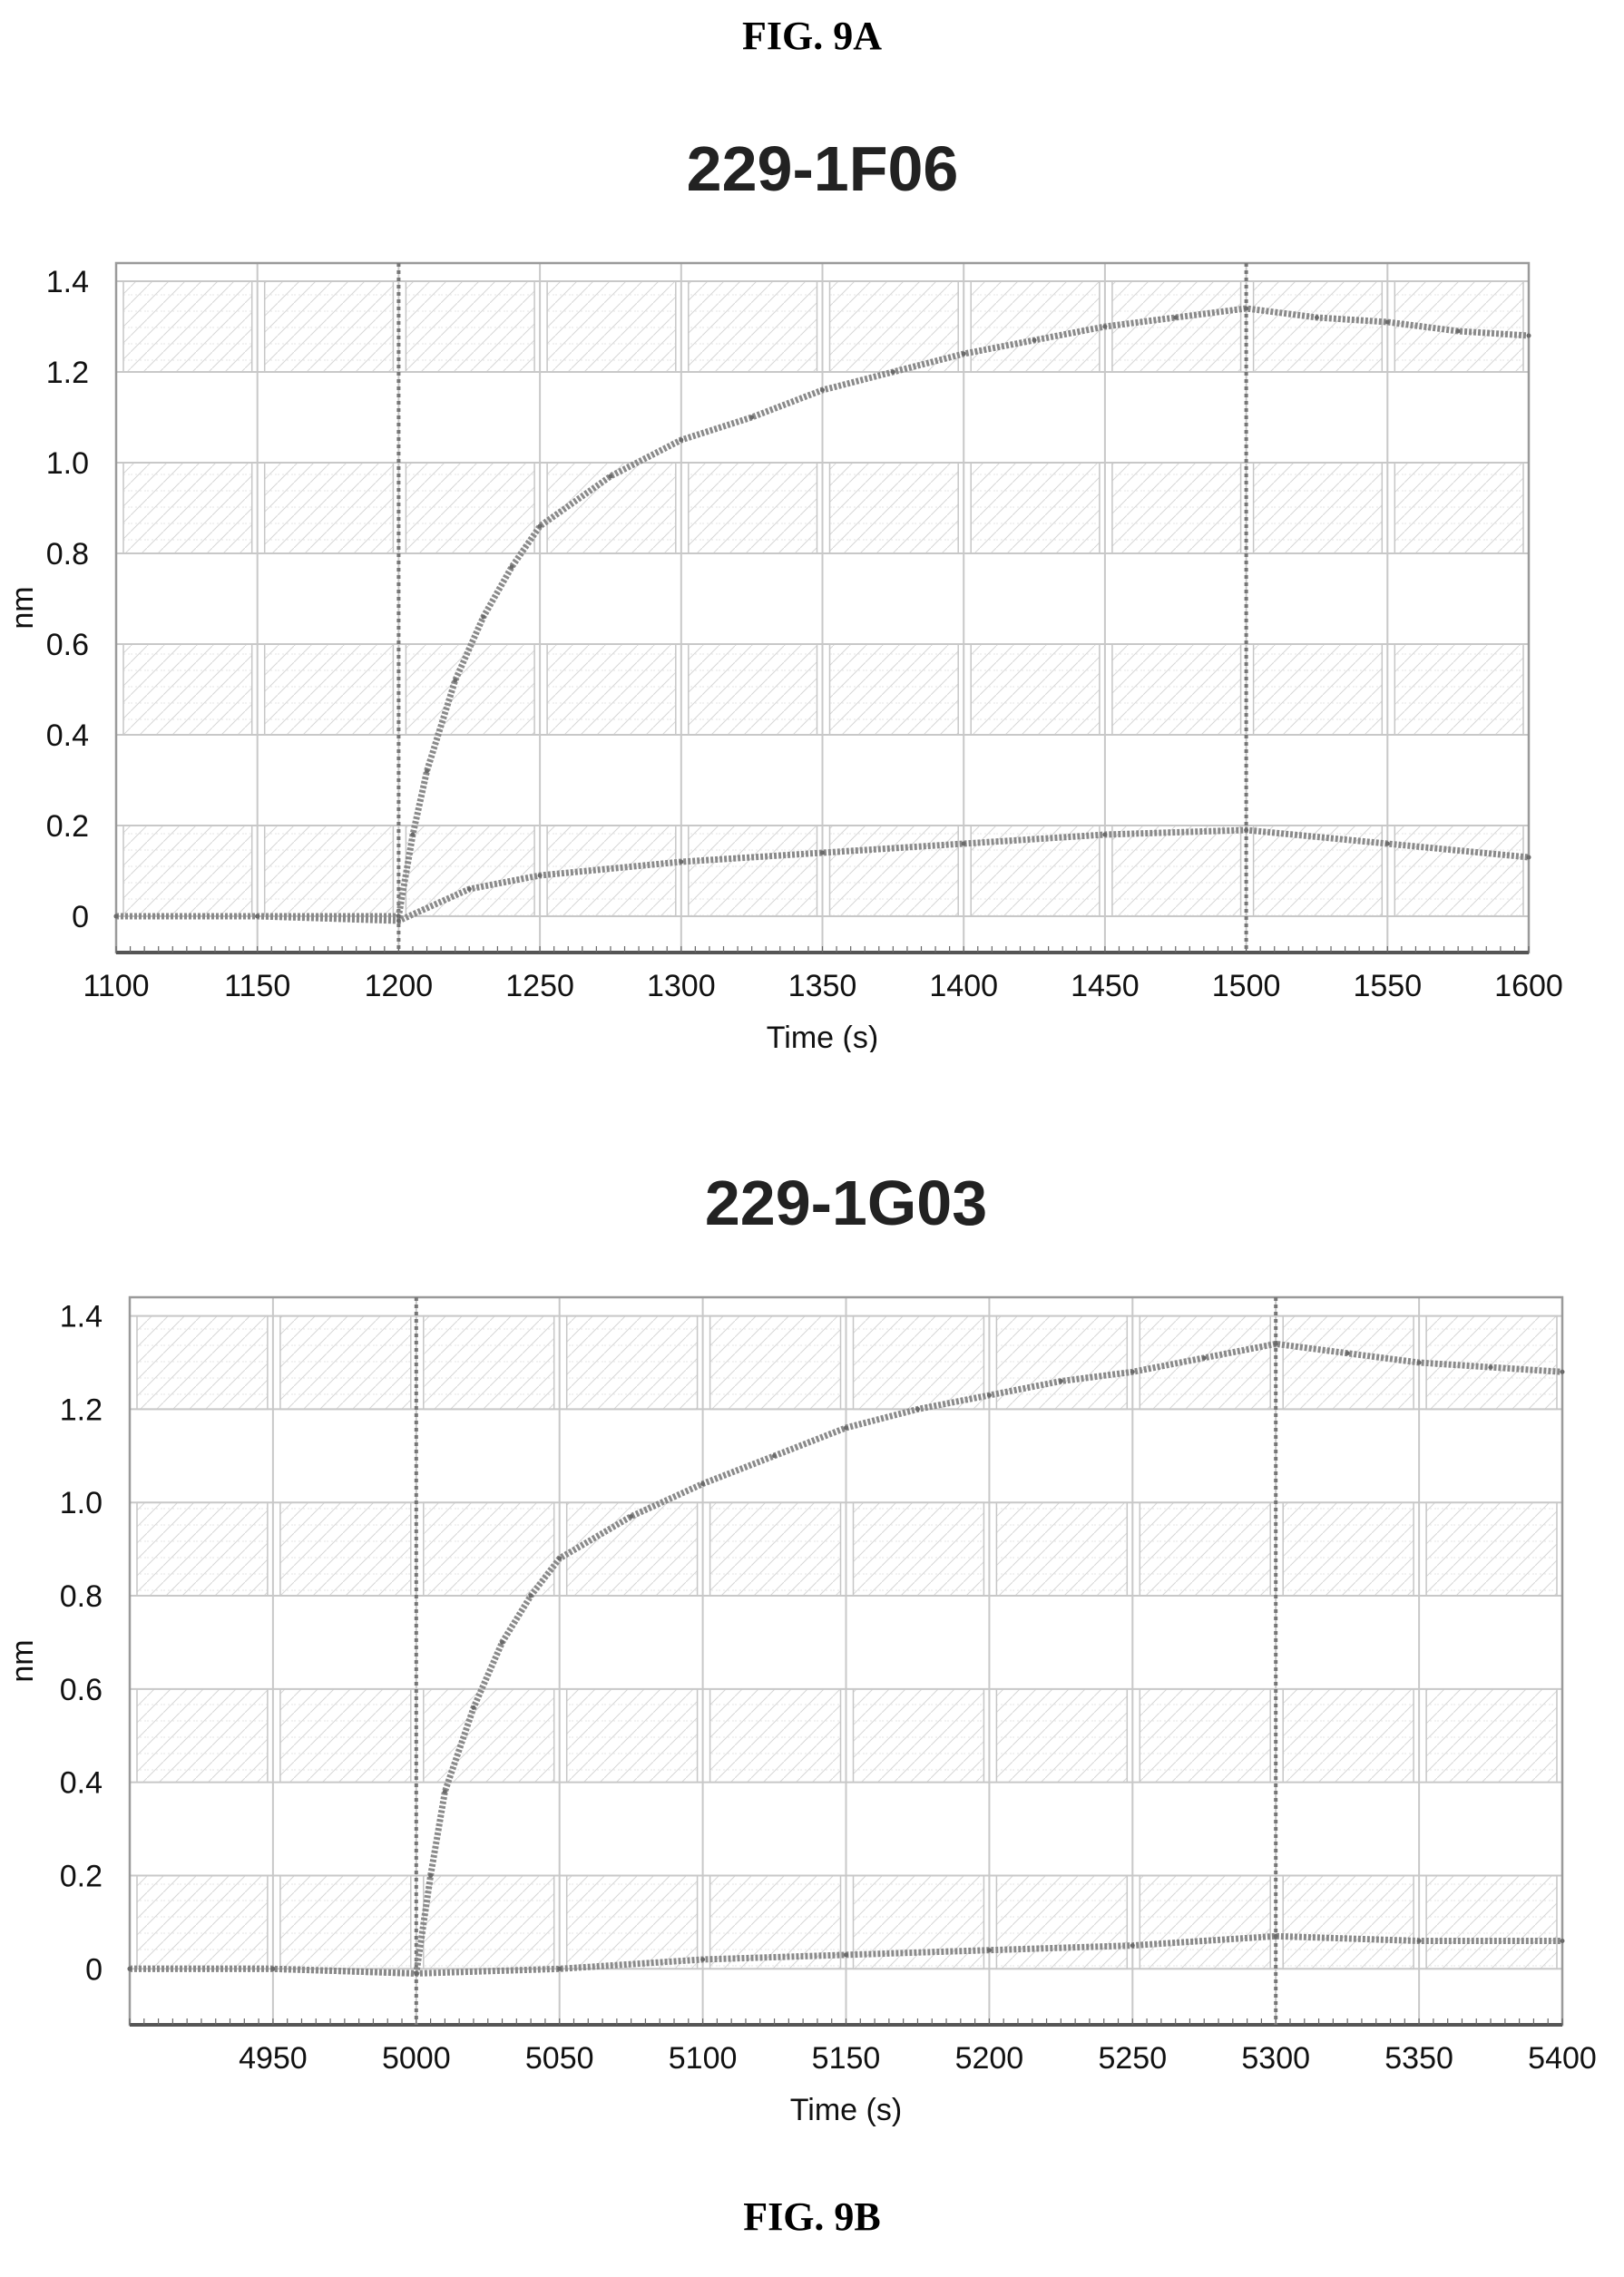 Image resolution: width=1624 pixels, height=2277 pixels. Describe the element at coordinates (822, 1036) in the screenshot. I see `x-axis-label: Time (s)` at that location.